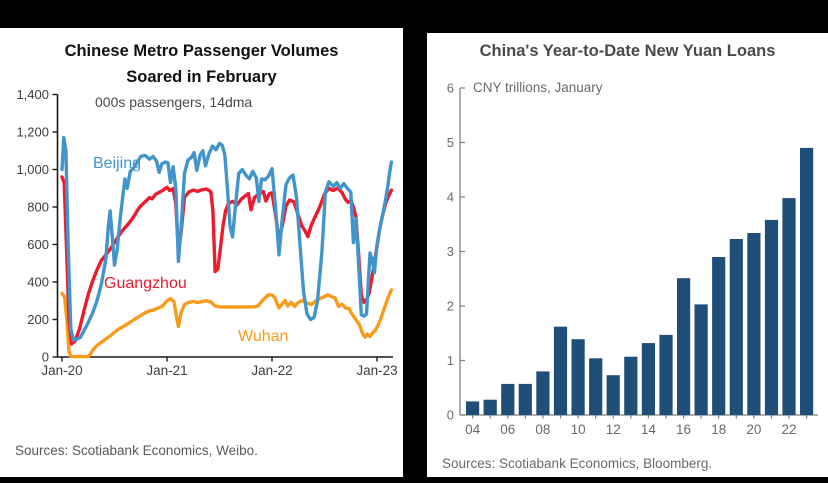 The width and height of the screenshot is (828, 483). Describe the element at coordinates (450, 142) in the screenshot. I see `svg-text: 5` at that location.